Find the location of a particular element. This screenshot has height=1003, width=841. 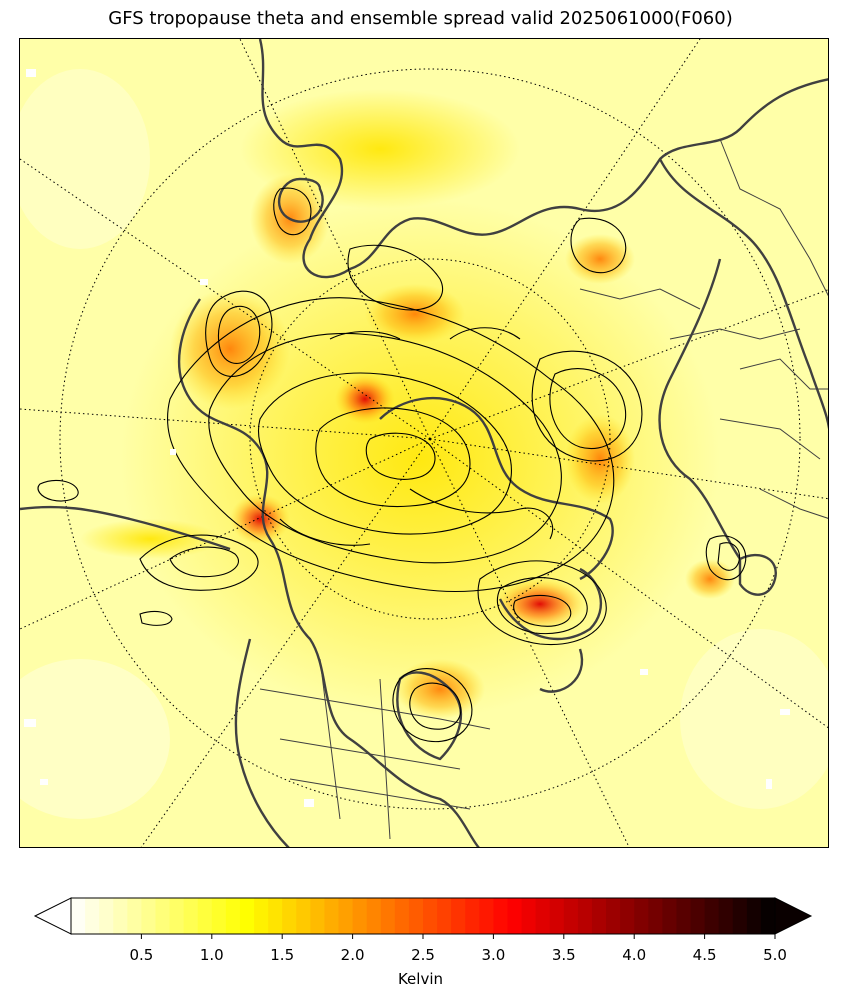

colorbar-cells is located at coordinates (423, 916).